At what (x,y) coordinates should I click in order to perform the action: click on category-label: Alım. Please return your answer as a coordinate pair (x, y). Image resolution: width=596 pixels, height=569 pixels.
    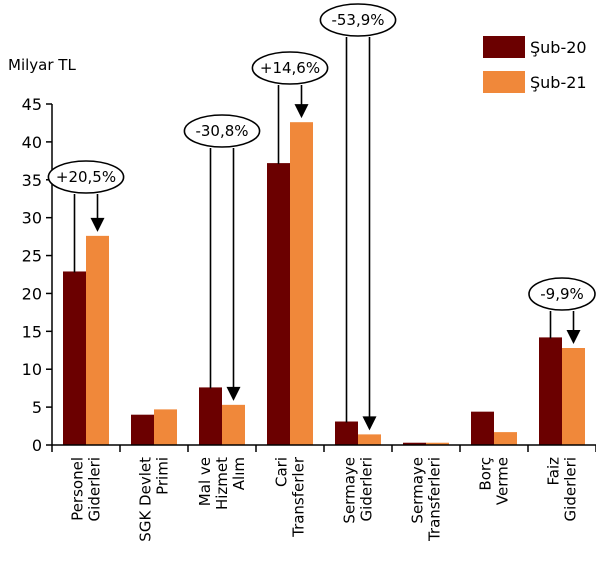
    Looking at the image, I should click on (239, 473).